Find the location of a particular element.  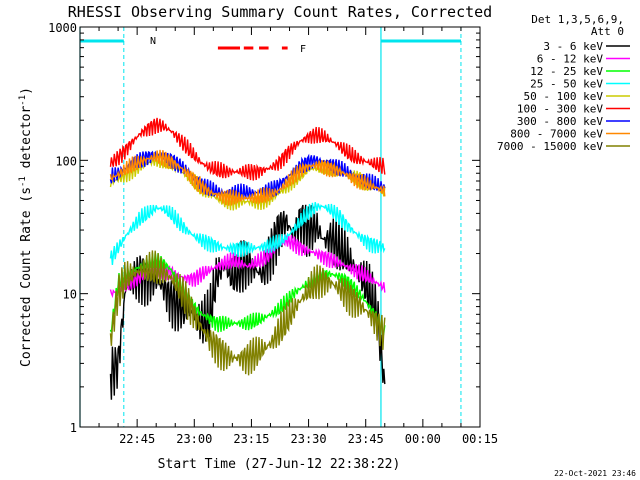

legend-entry-label: 25 - 50 keV is located at coordinates (566, 84).